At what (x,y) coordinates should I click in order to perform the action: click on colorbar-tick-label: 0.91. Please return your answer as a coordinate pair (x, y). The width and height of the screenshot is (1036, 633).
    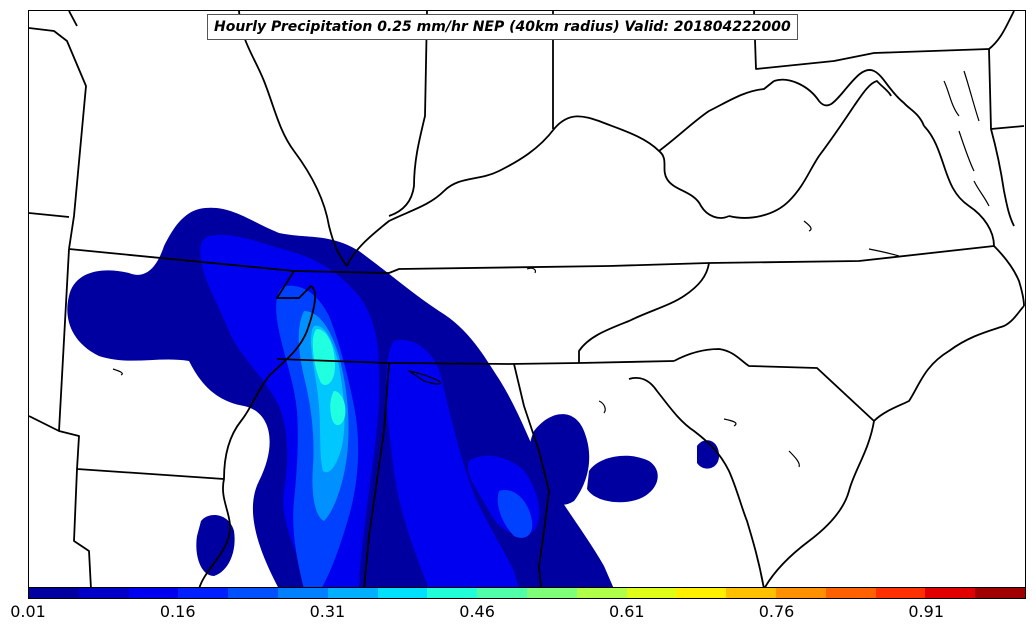
    Looking at the image, I should click on (926, 611).